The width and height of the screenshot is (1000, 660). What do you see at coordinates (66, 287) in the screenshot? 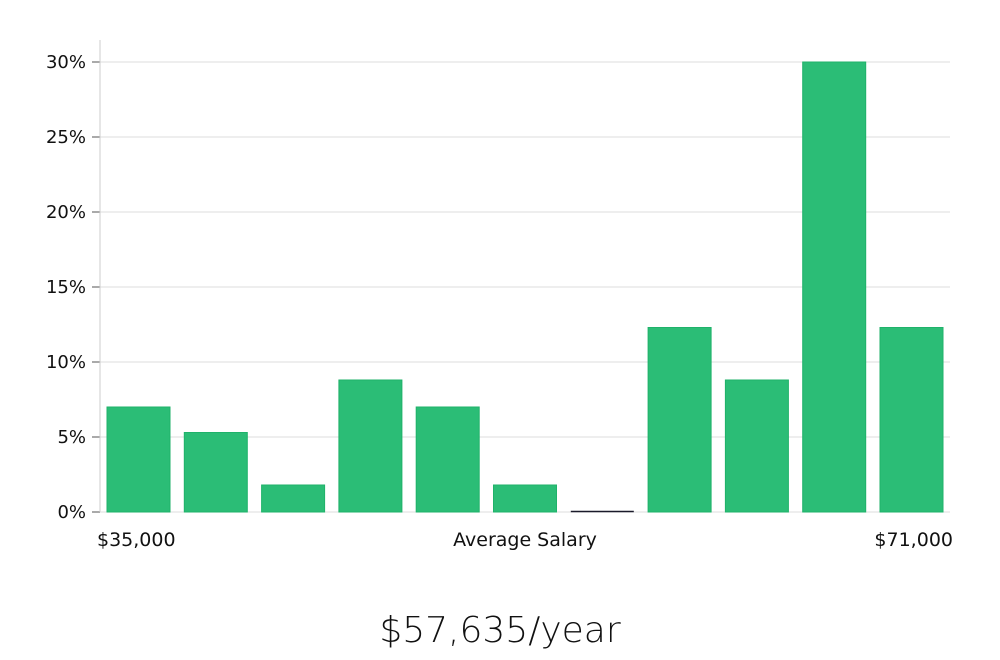
I see `y-tick-label: 15%` at bounding box center [66, 287].